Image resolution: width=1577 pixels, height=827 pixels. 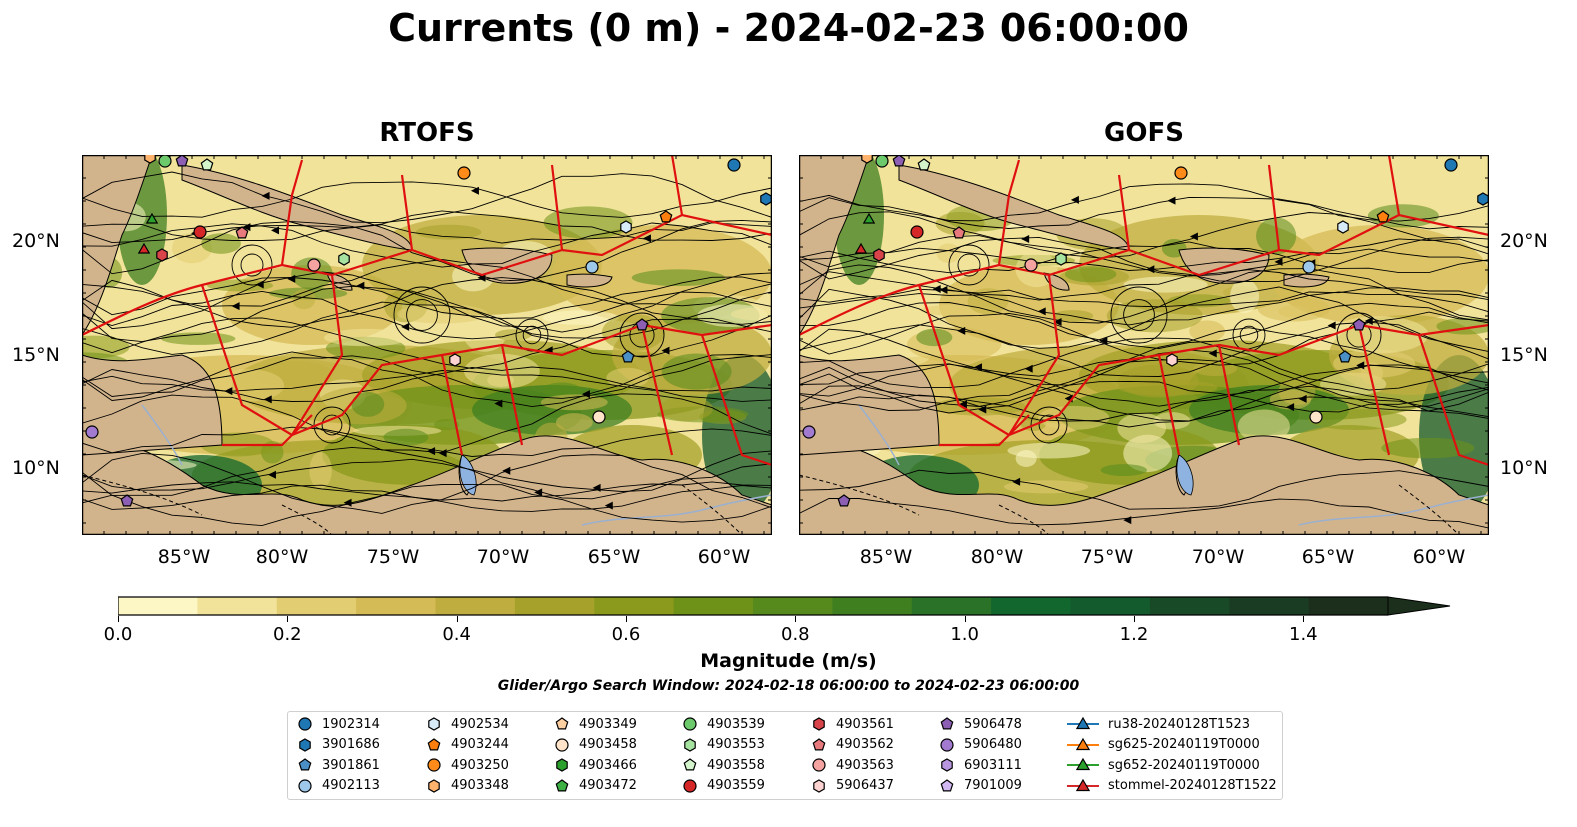 I want to click on legend-label: 5906437, so click(x=865, y=785).